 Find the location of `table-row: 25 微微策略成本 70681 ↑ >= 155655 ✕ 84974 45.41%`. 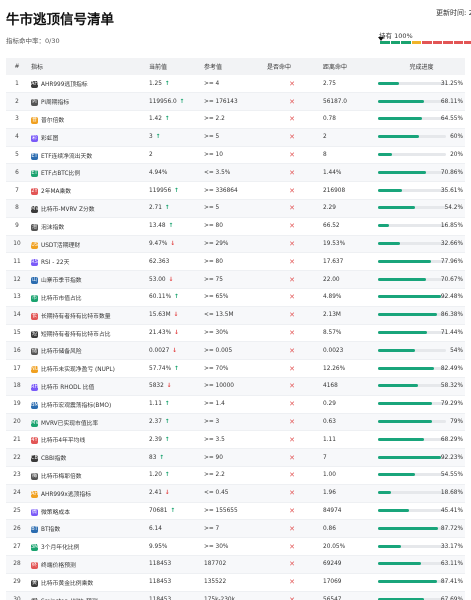

table-row: 25 微微策略成本 70681 ↑ >= 155655 ✕ 84974 45.41% is located at coordinates (235, 511).